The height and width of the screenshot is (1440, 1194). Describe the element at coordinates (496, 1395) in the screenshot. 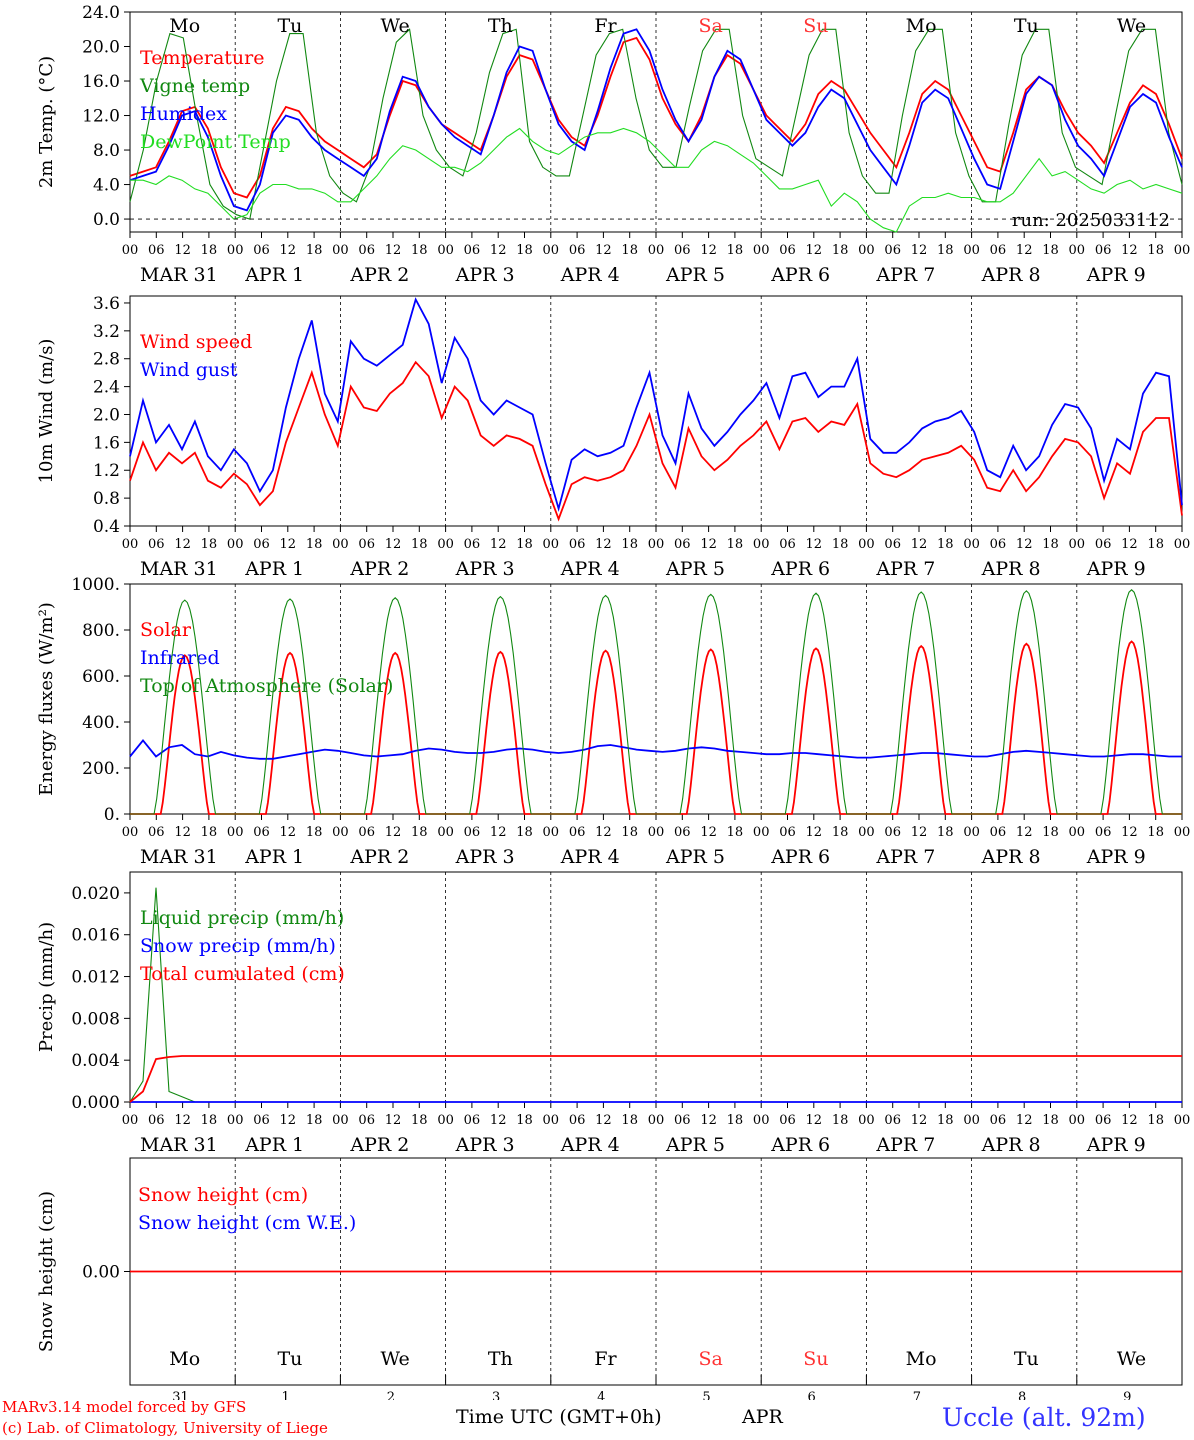

I see `bottom-day-number: 3` at that location.